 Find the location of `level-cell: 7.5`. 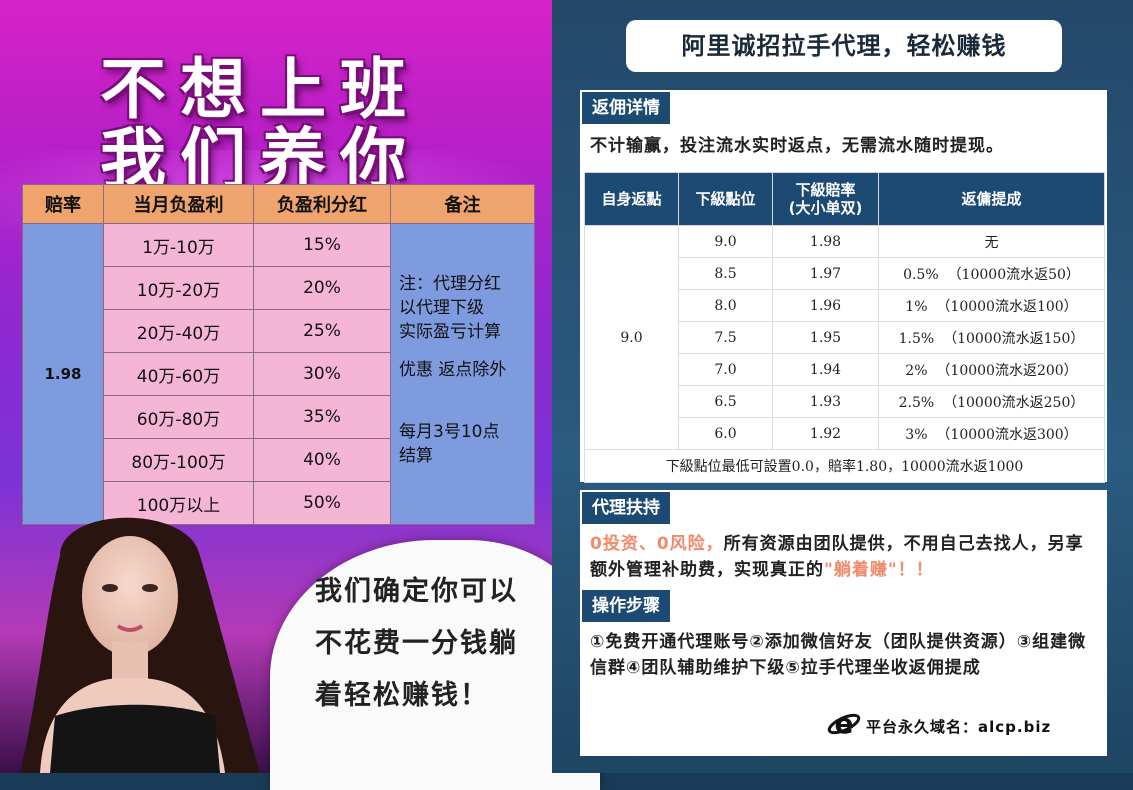

level-cell: 7.5 is located at coordinates (725, 337).